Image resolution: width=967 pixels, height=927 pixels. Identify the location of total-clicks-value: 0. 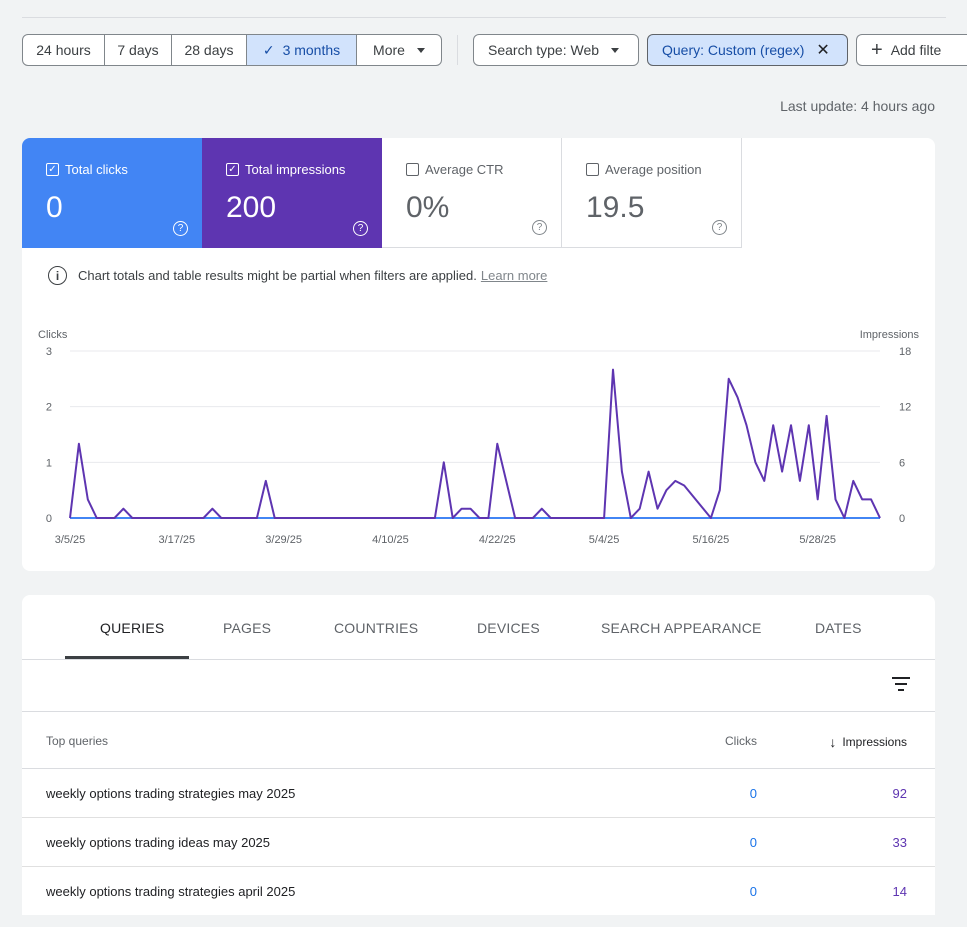
(54, 207).